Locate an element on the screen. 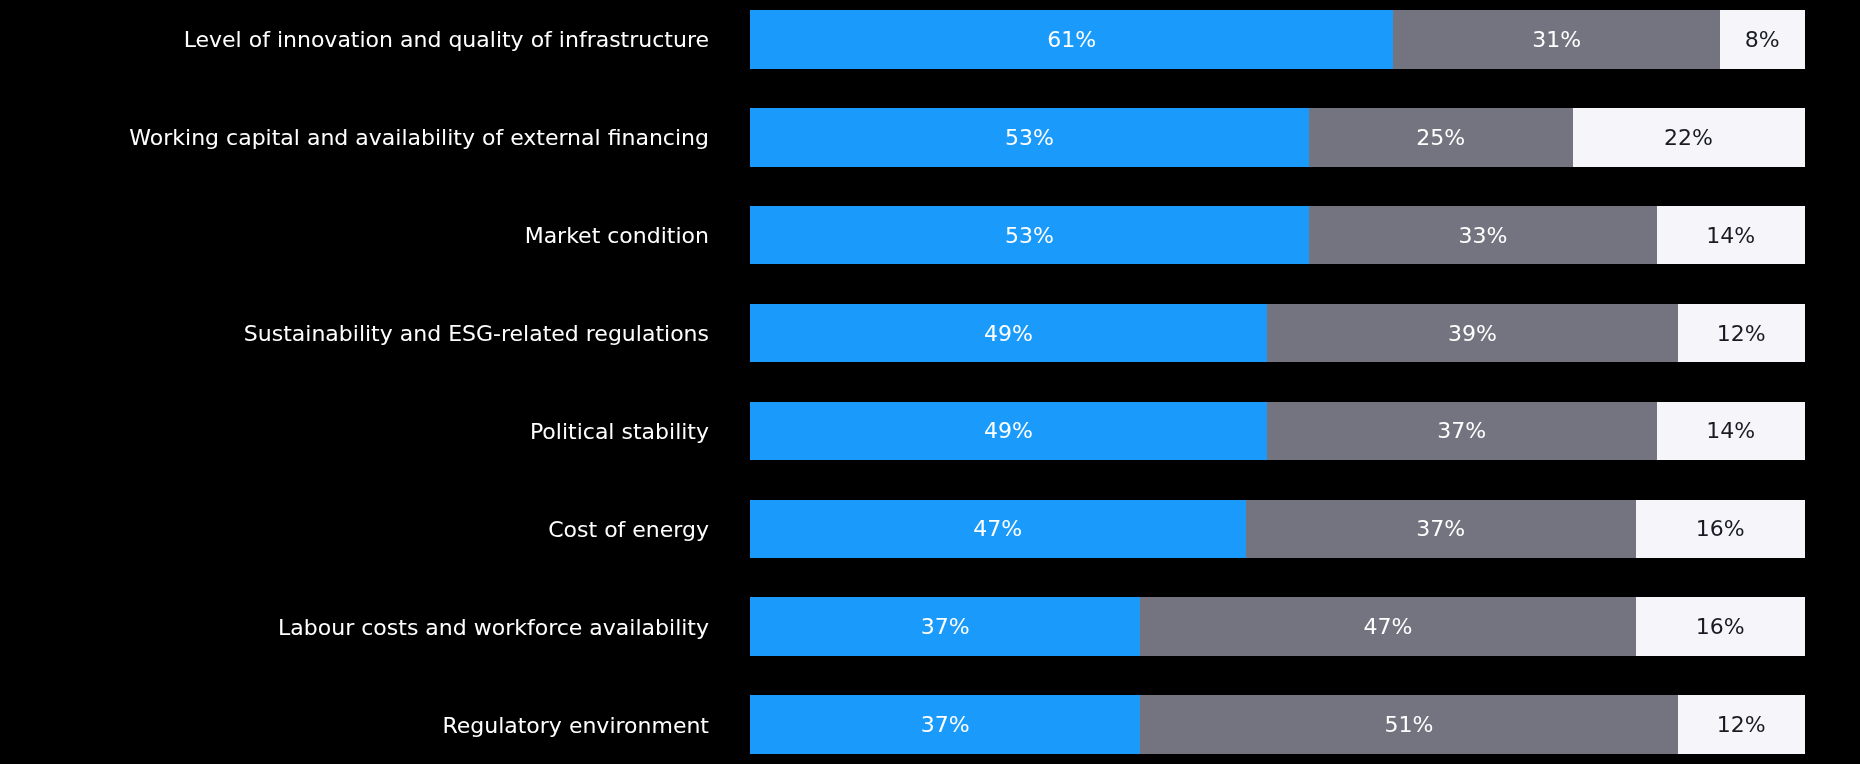  data-label: 31% is located at coordinates (1557, 39).